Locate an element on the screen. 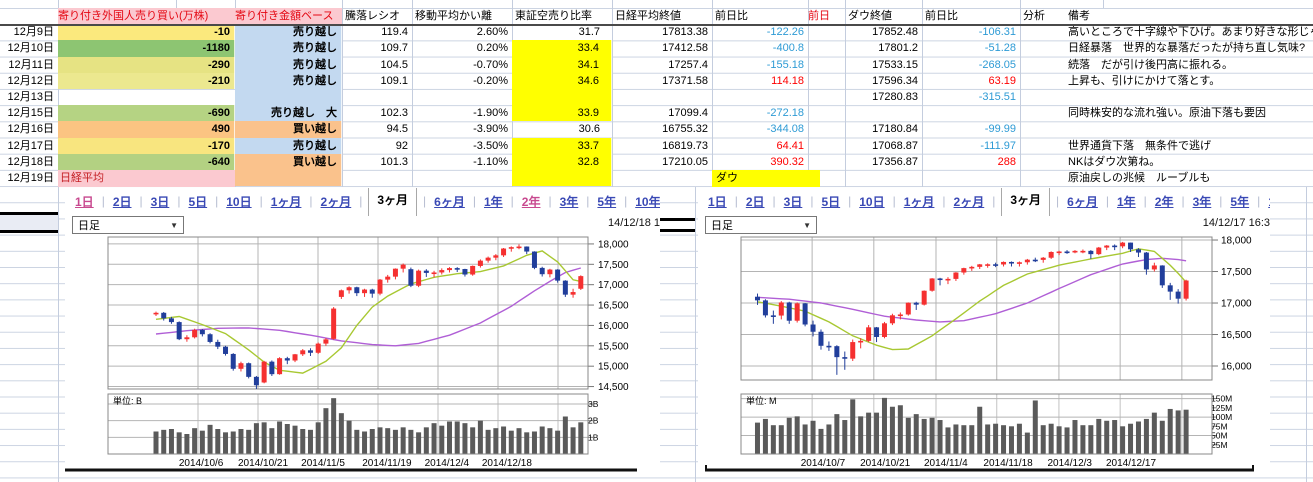 This screenshot has width=1313, height=482. table-cell-nikkei-change: -272.18 is located at coordinates (785, 113).